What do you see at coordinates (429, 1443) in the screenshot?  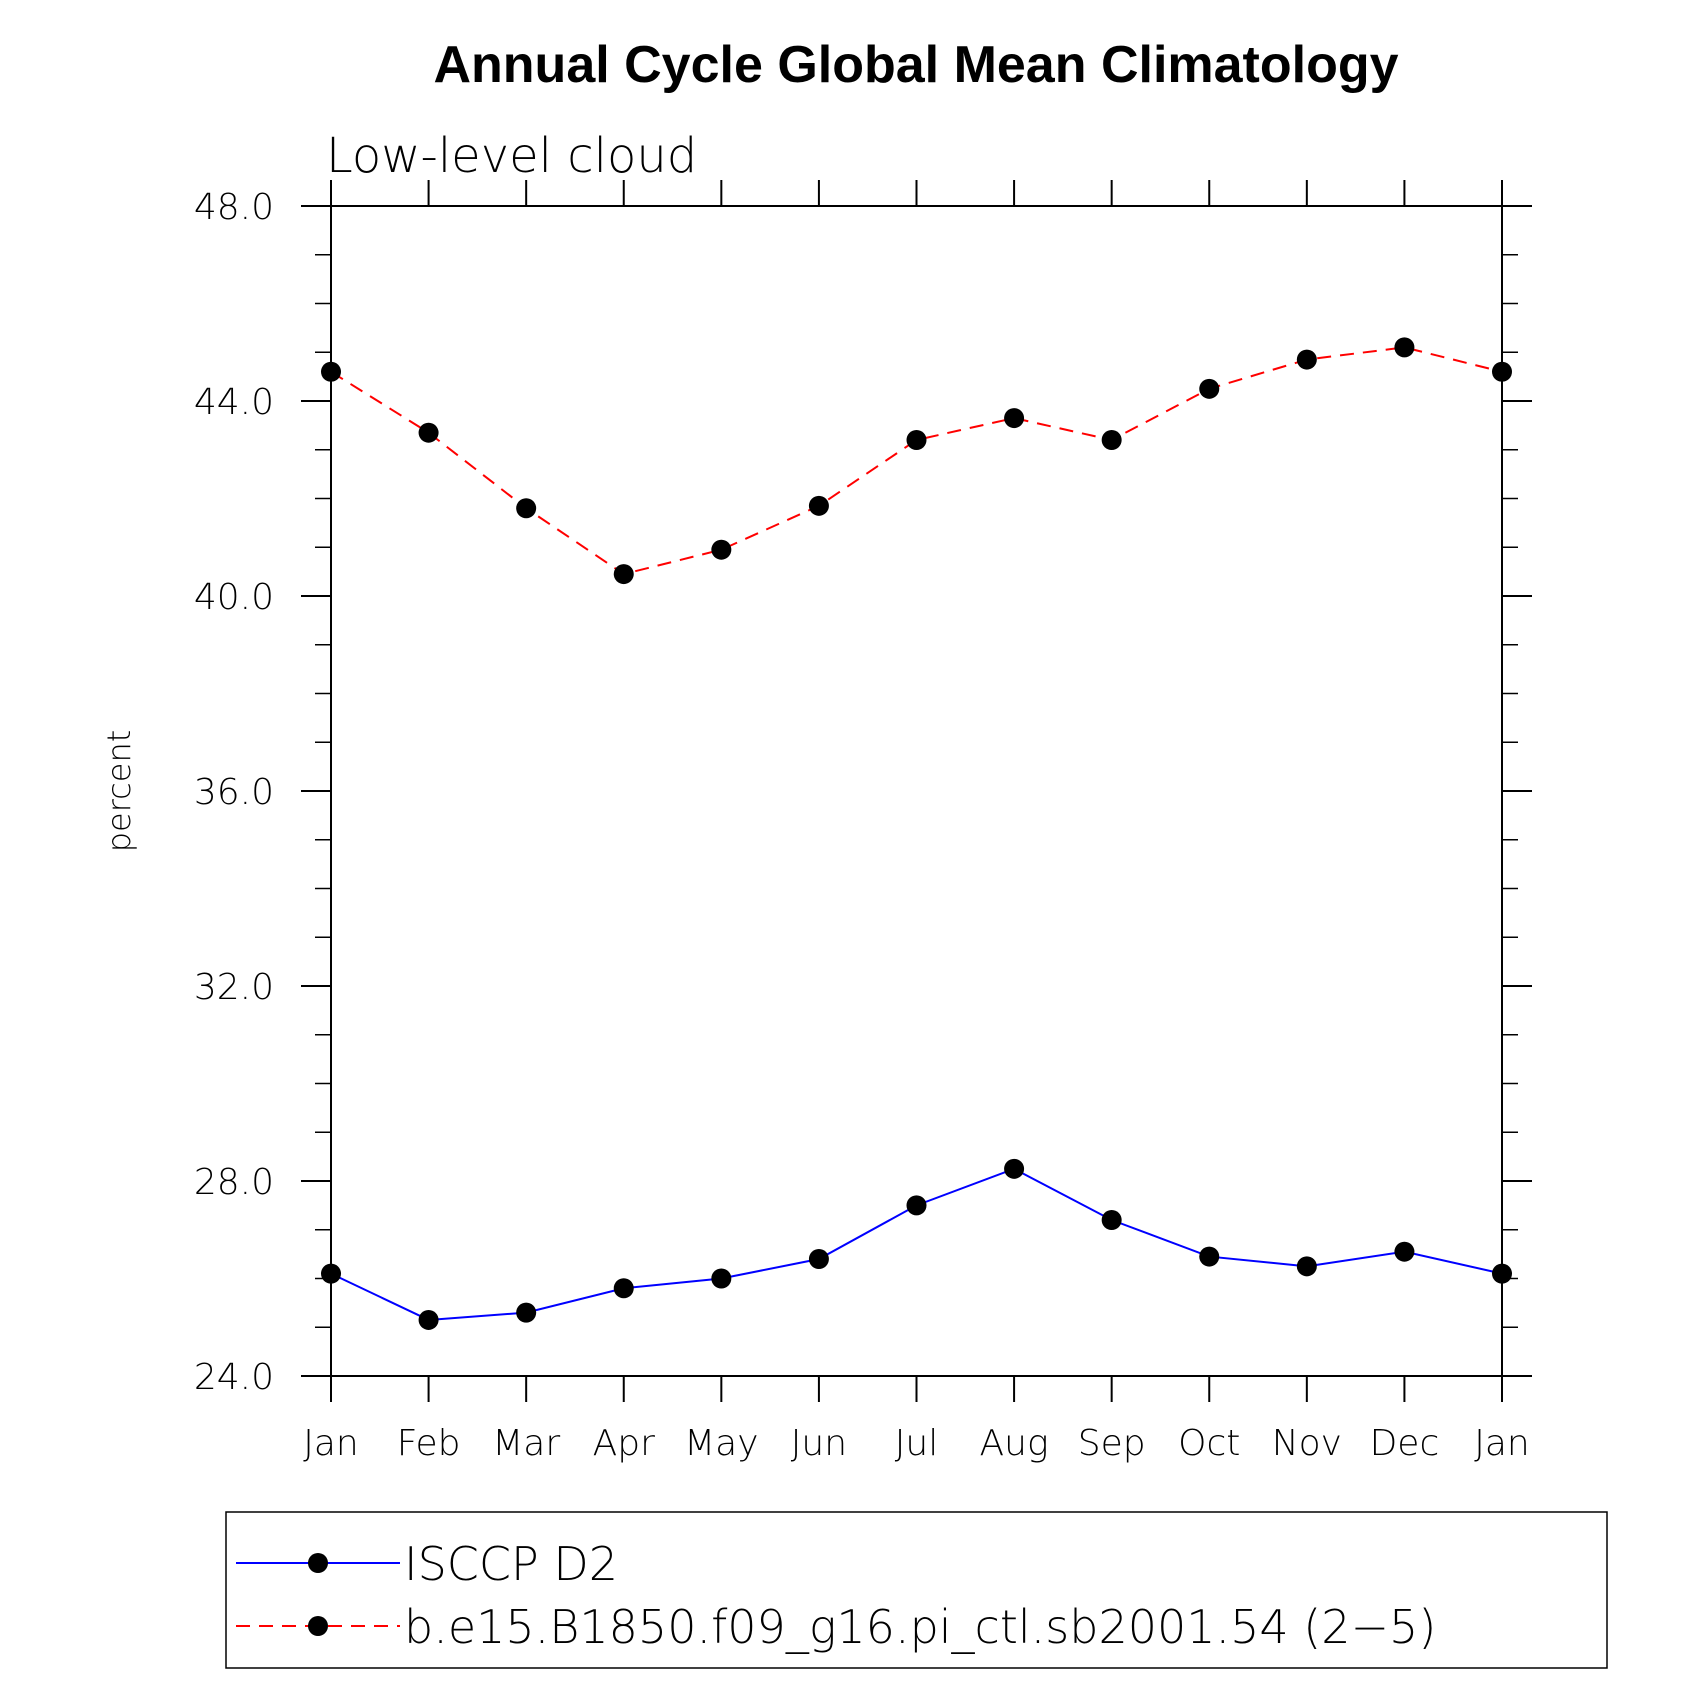 I see `x-tick-label: Feb` at bounding box center [429, 1443].